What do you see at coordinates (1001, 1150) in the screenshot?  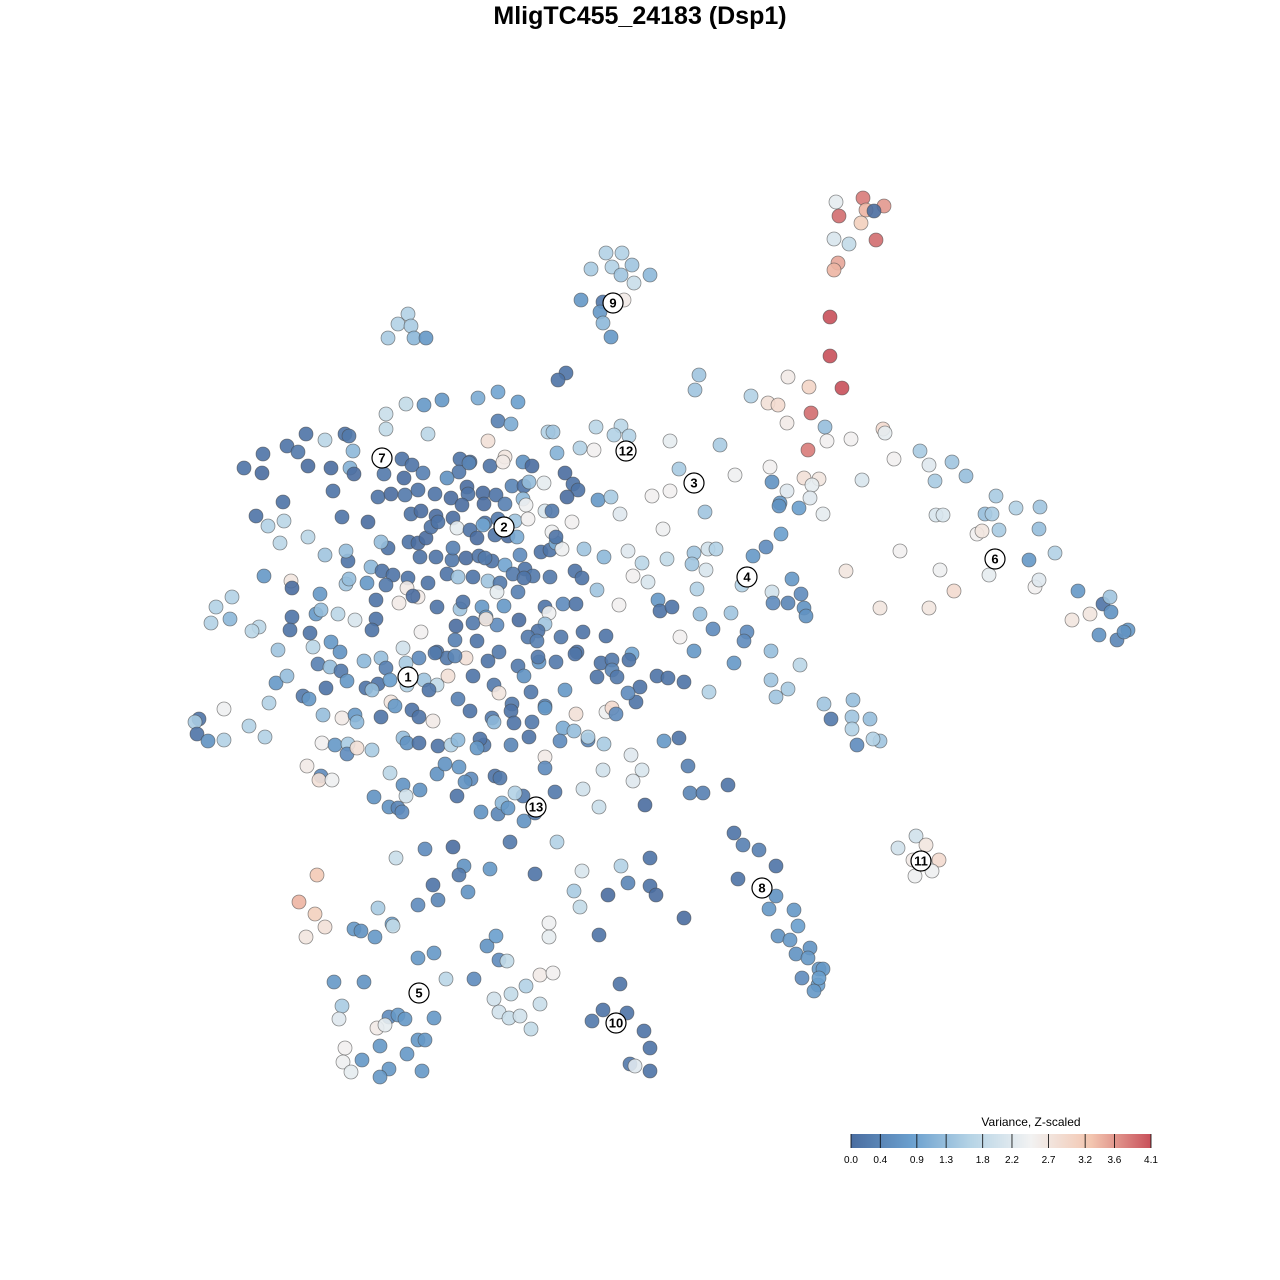 I see `legend-ticks: 0.0 0.4 0.9 1.3 1.8 2.2 2.7 3.2 3.6 4.1` at bounding box center [1001, 1150].